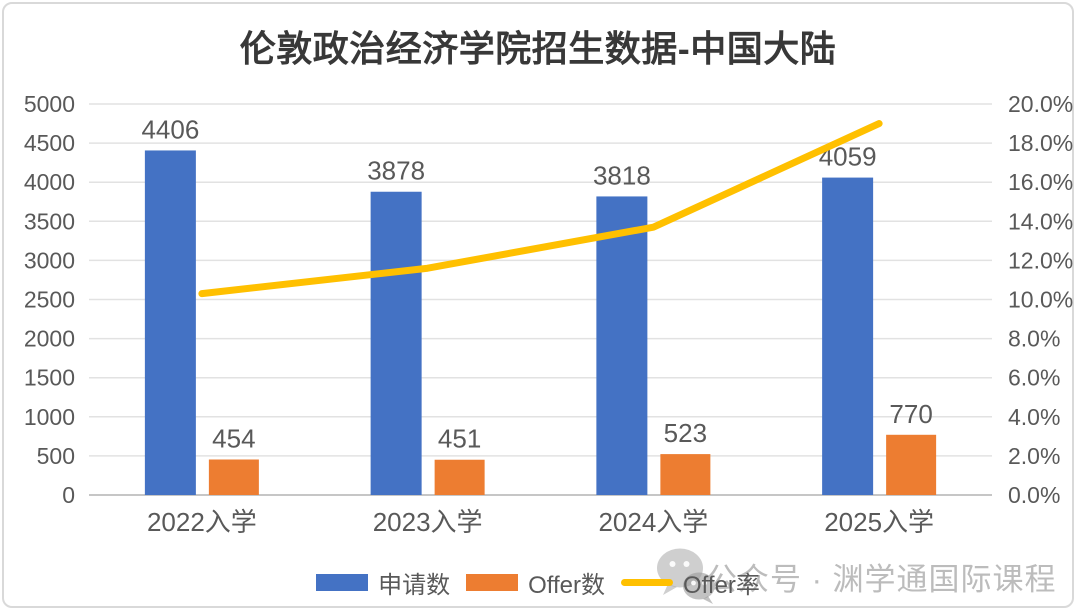 Image resolution: width=1080 pixels, height=616 pixels. Describe the element at coordinates (459, 439) in the screenshot. I see `bar-value-label: 451` at that location.